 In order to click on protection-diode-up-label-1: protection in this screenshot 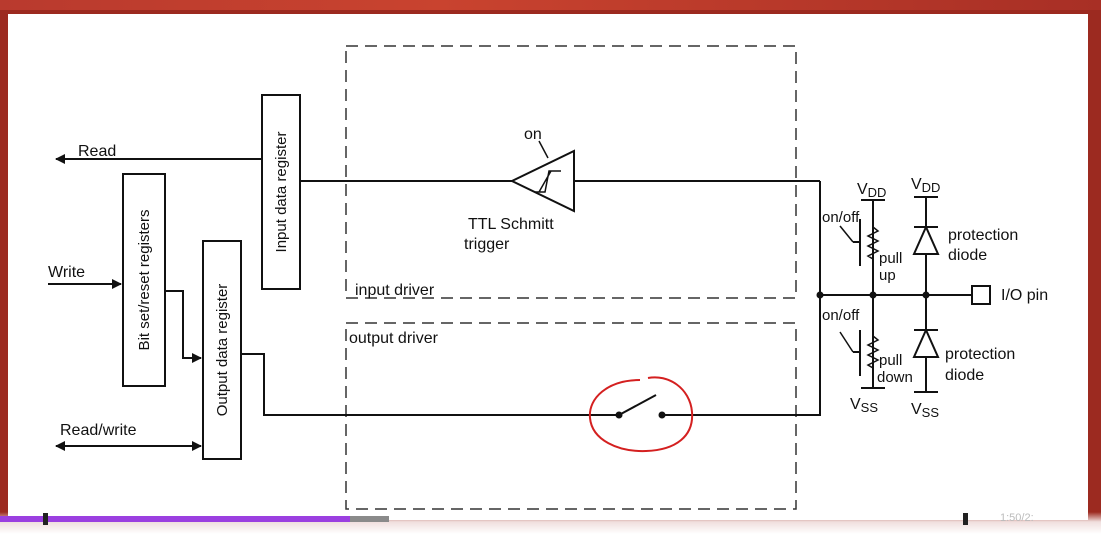, I will do `click(983, 235)`.